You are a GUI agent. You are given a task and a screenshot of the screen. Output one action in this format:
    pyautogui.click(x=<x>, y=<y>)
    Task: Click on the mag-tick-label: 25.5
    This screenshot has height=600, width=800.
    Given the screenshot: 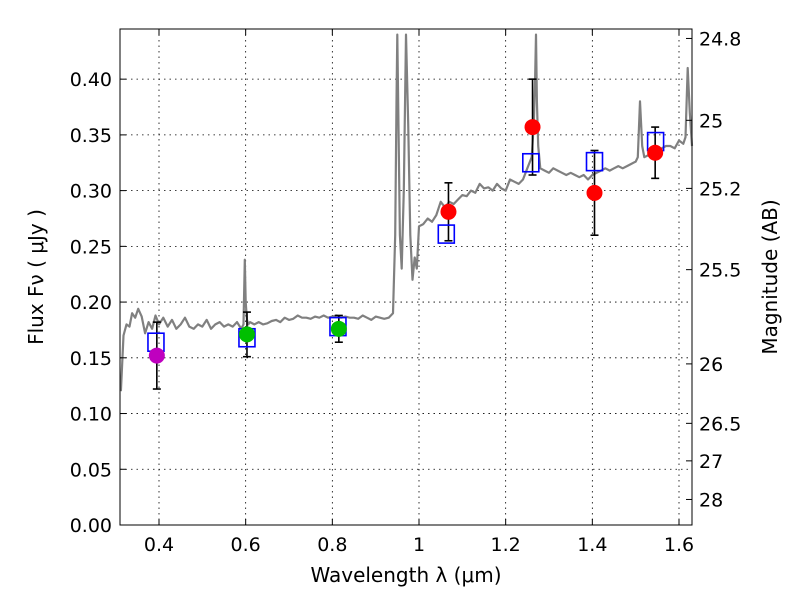 What is the action you would take?
    pyautogui.click(x=720, y=271)
    